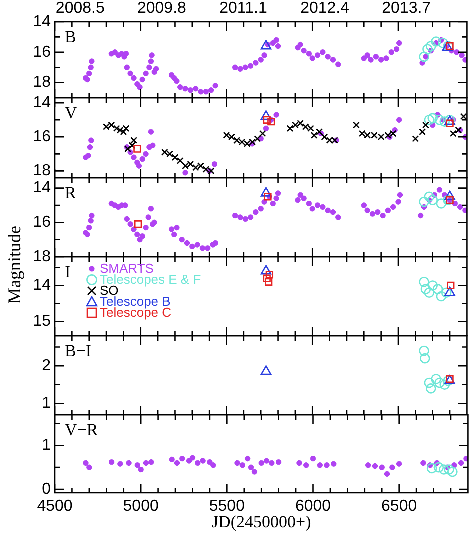 The height and width of the screenshot is (533, 474). Describe the element at coordinates (82, 430) in the screenshot. I see `annotation: V−R` at that location.